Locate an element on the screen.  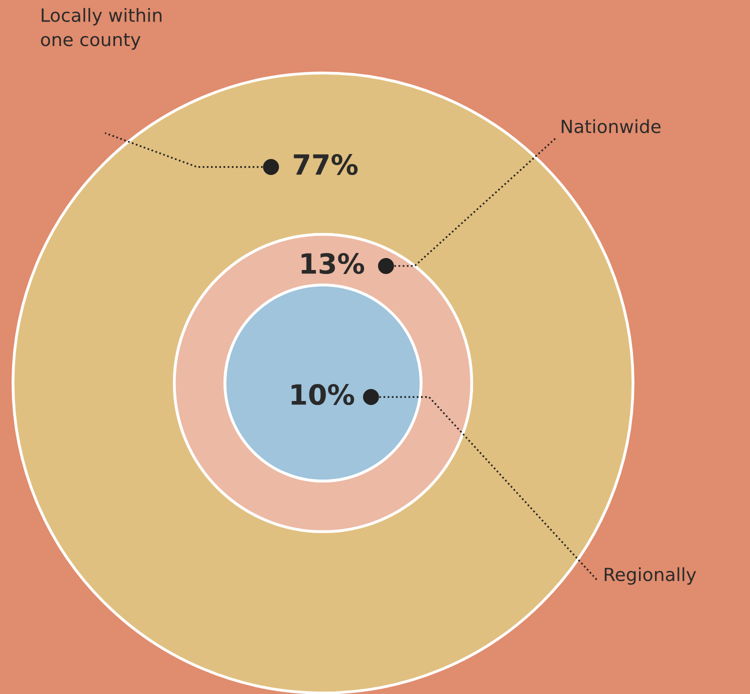
category-label: Locally within one county is located at coordinates (101, 29).